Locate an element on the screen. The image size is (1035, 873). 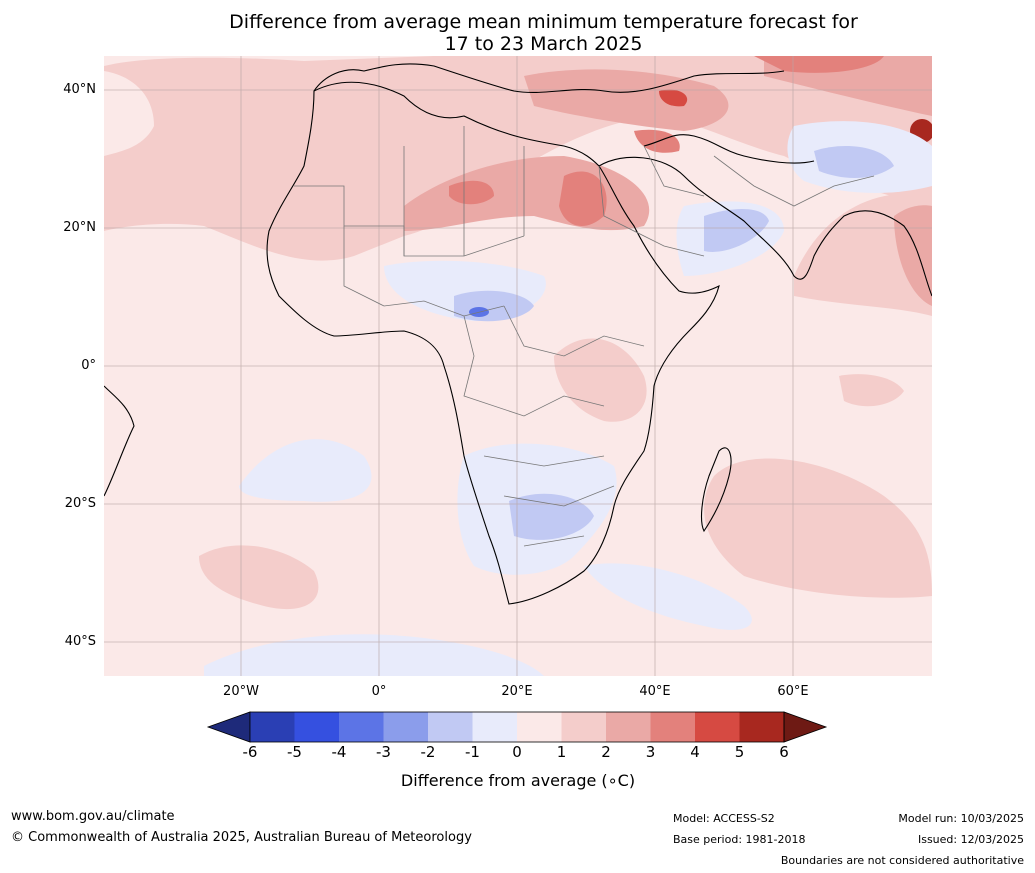
lon-label-40e: 40°E is located at coordinates (655, 691).